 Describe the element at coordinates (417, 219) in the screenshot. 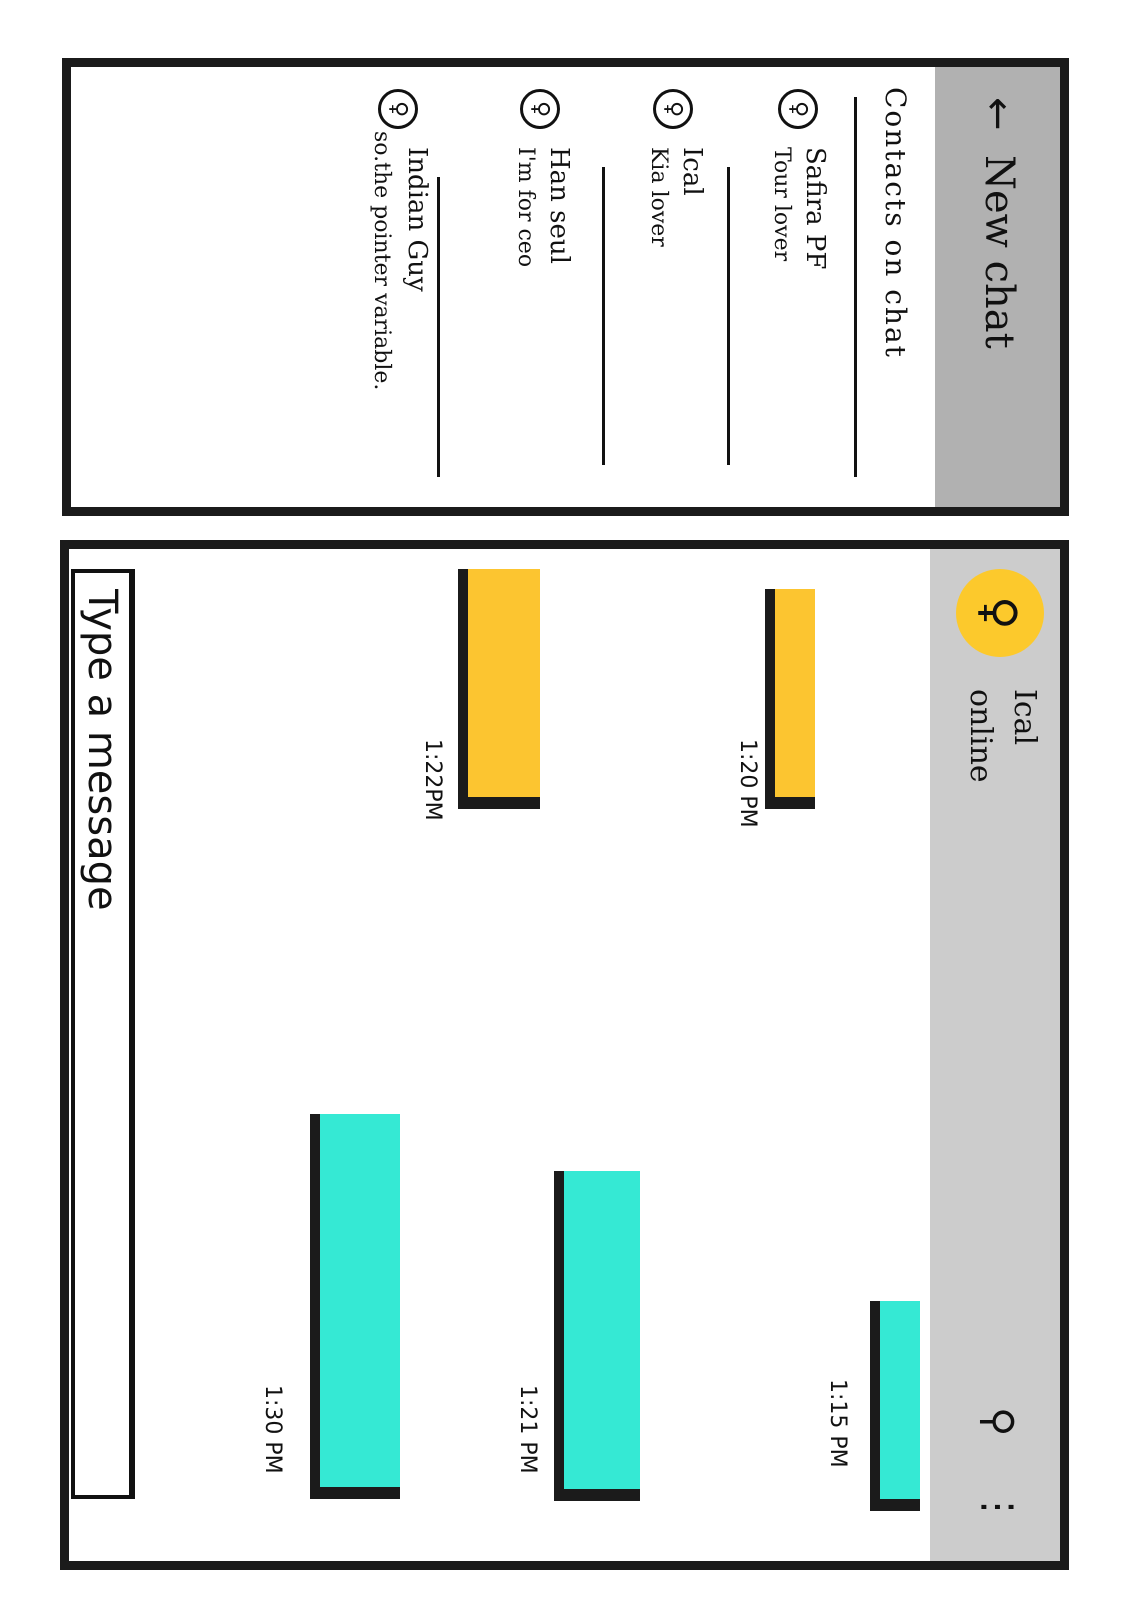

I see `contact-name: Indian Guy` at that location.